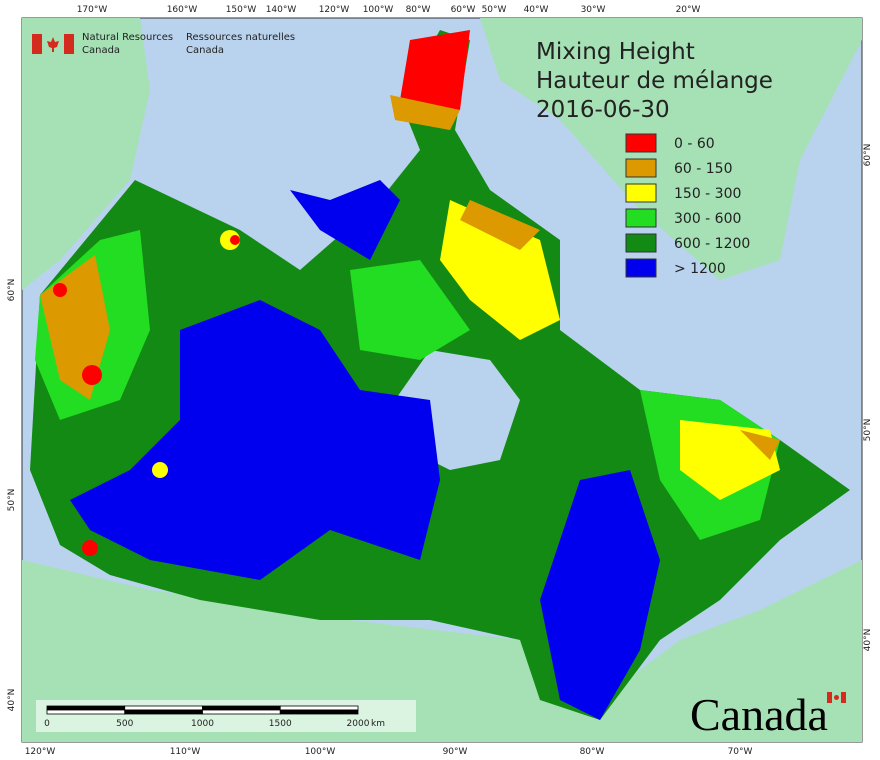  Describe the element at coordinates (47, 724) in the screenshot. I see `scale-label: 0` at that location.